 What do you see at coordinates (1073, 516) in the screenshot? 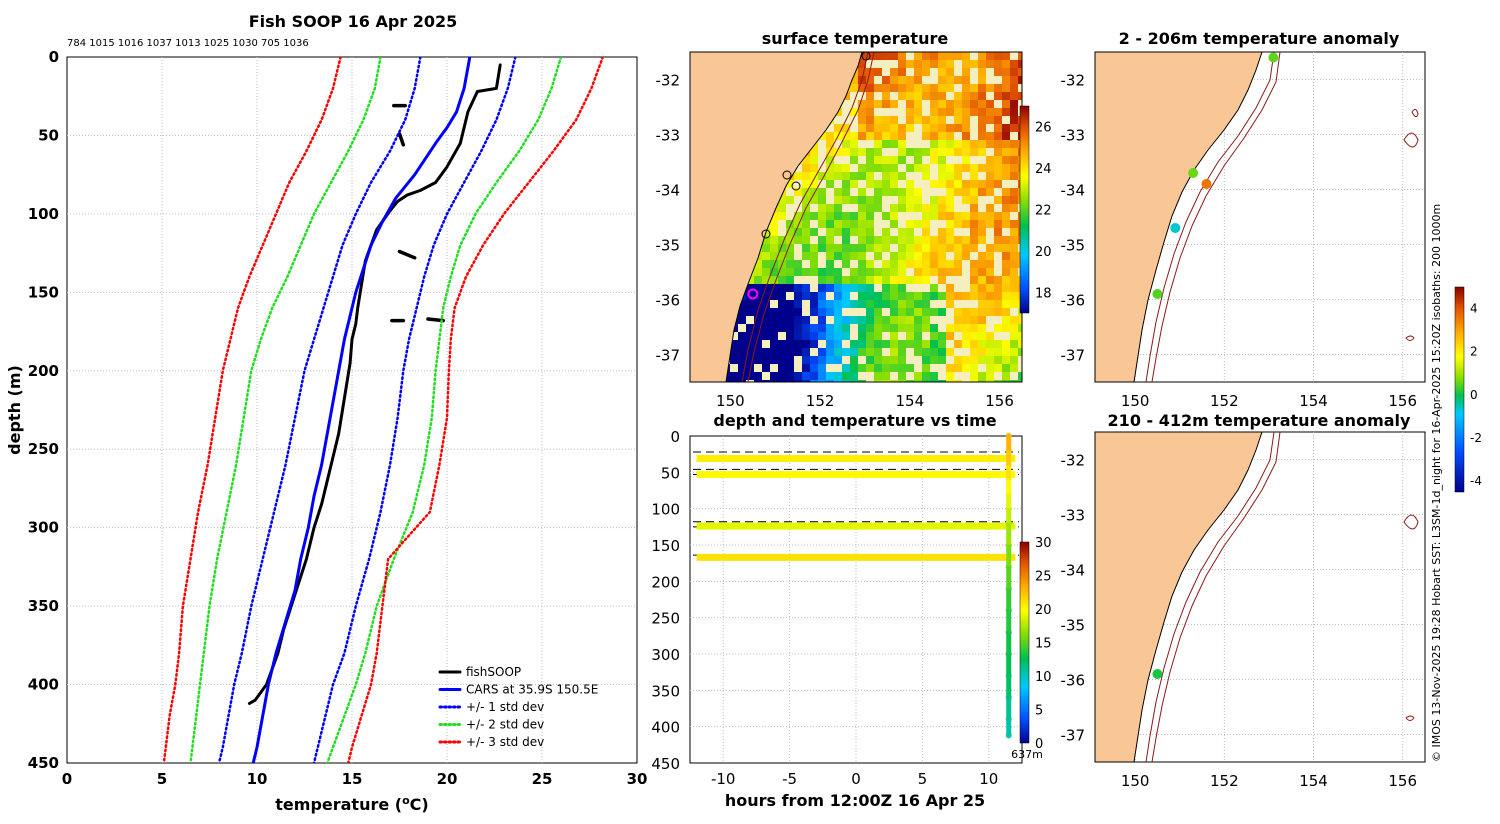
I see `lat-tick-label: -33` at bounding box center [1073, 516].